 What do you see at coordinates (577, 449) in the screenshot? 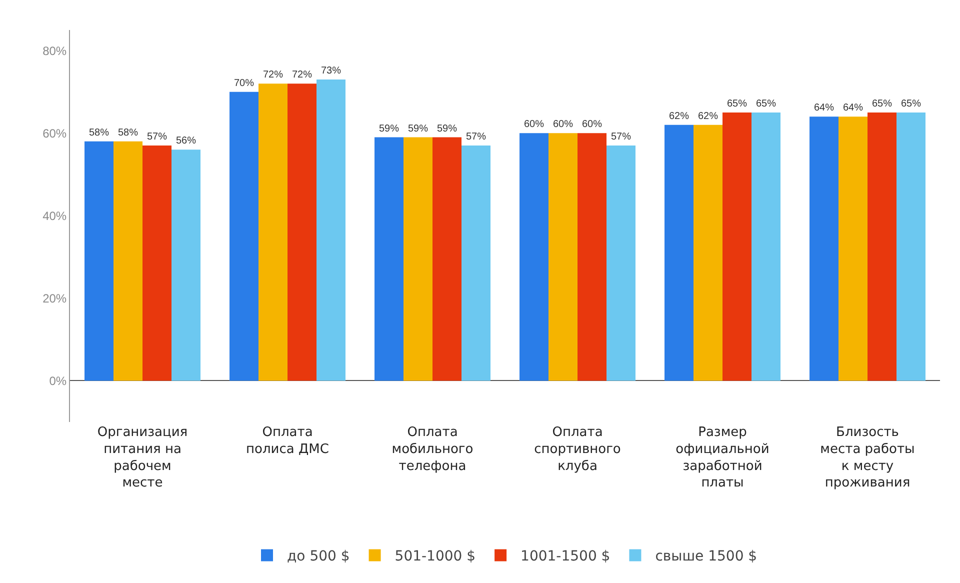
I see `x-tick-label: Оплата спортивного клуба` at bounding box center [577, 449].